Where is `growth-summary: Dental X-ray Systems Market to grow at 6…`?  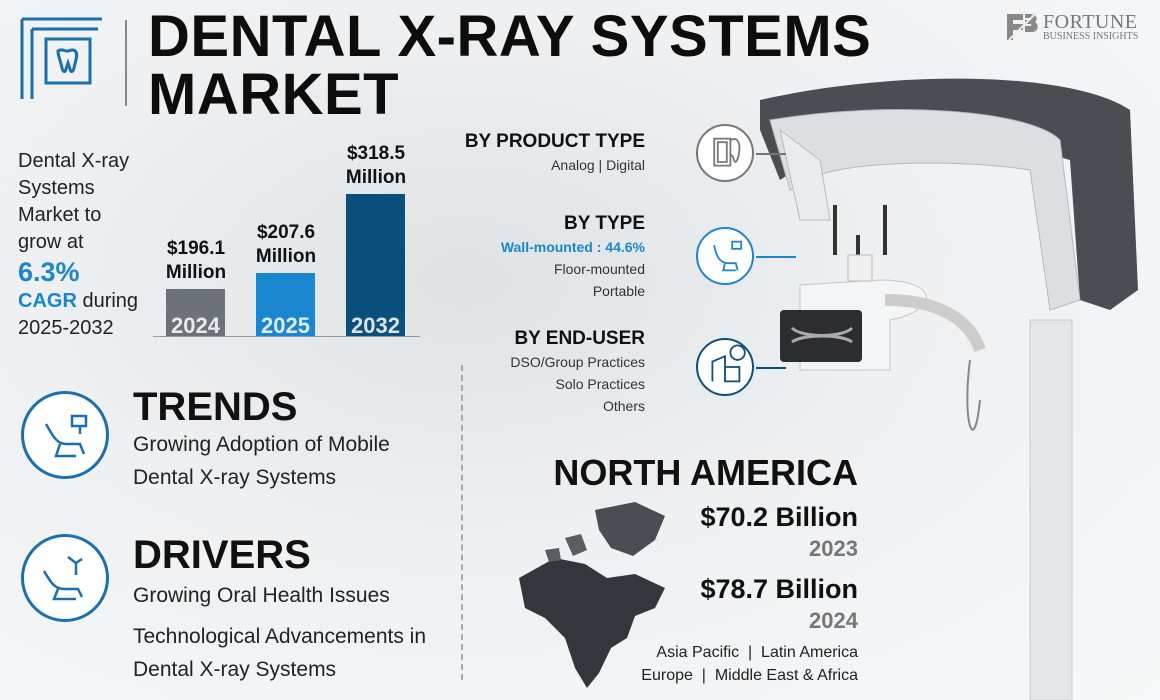
growth-summary: Dental X-ray Systems Market to grow at 6… is located at coordinates (78, 244).